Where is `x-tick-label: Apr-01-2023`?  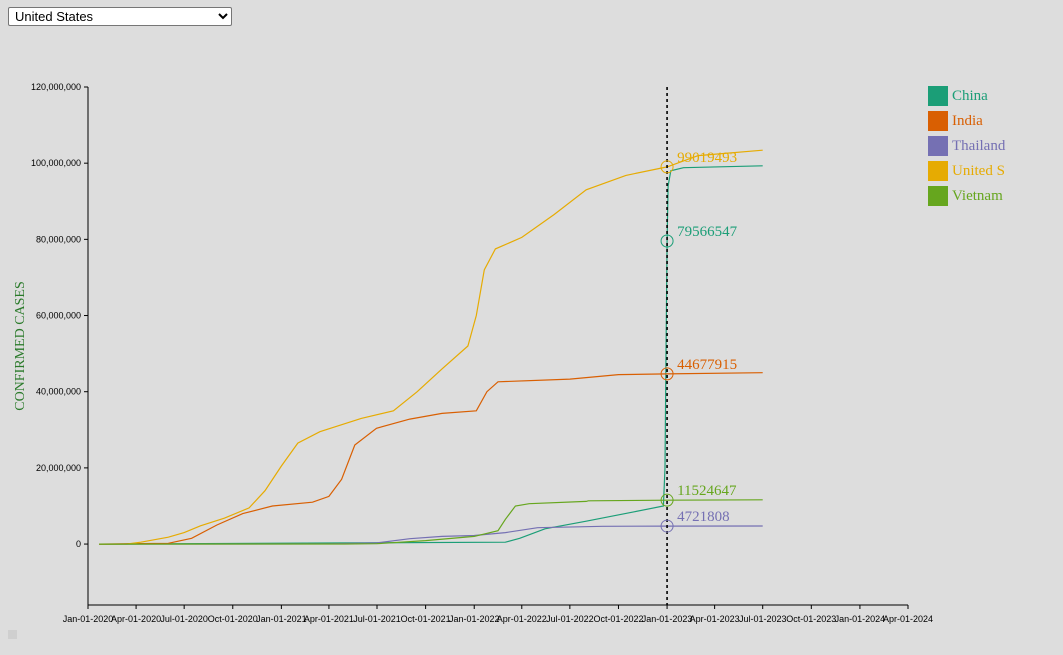
x-tick-label: Apr-01-2023 is located at coordinates (715, 619).